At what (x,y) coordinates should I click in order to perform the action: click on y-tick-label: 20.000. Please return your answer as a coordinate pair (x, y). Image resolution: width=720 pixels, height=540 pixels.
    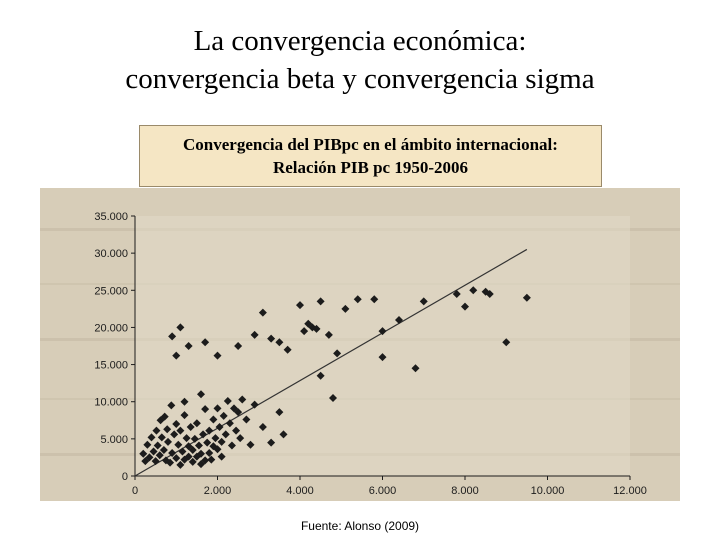
    Looking at the image, I should click on (111, 328).